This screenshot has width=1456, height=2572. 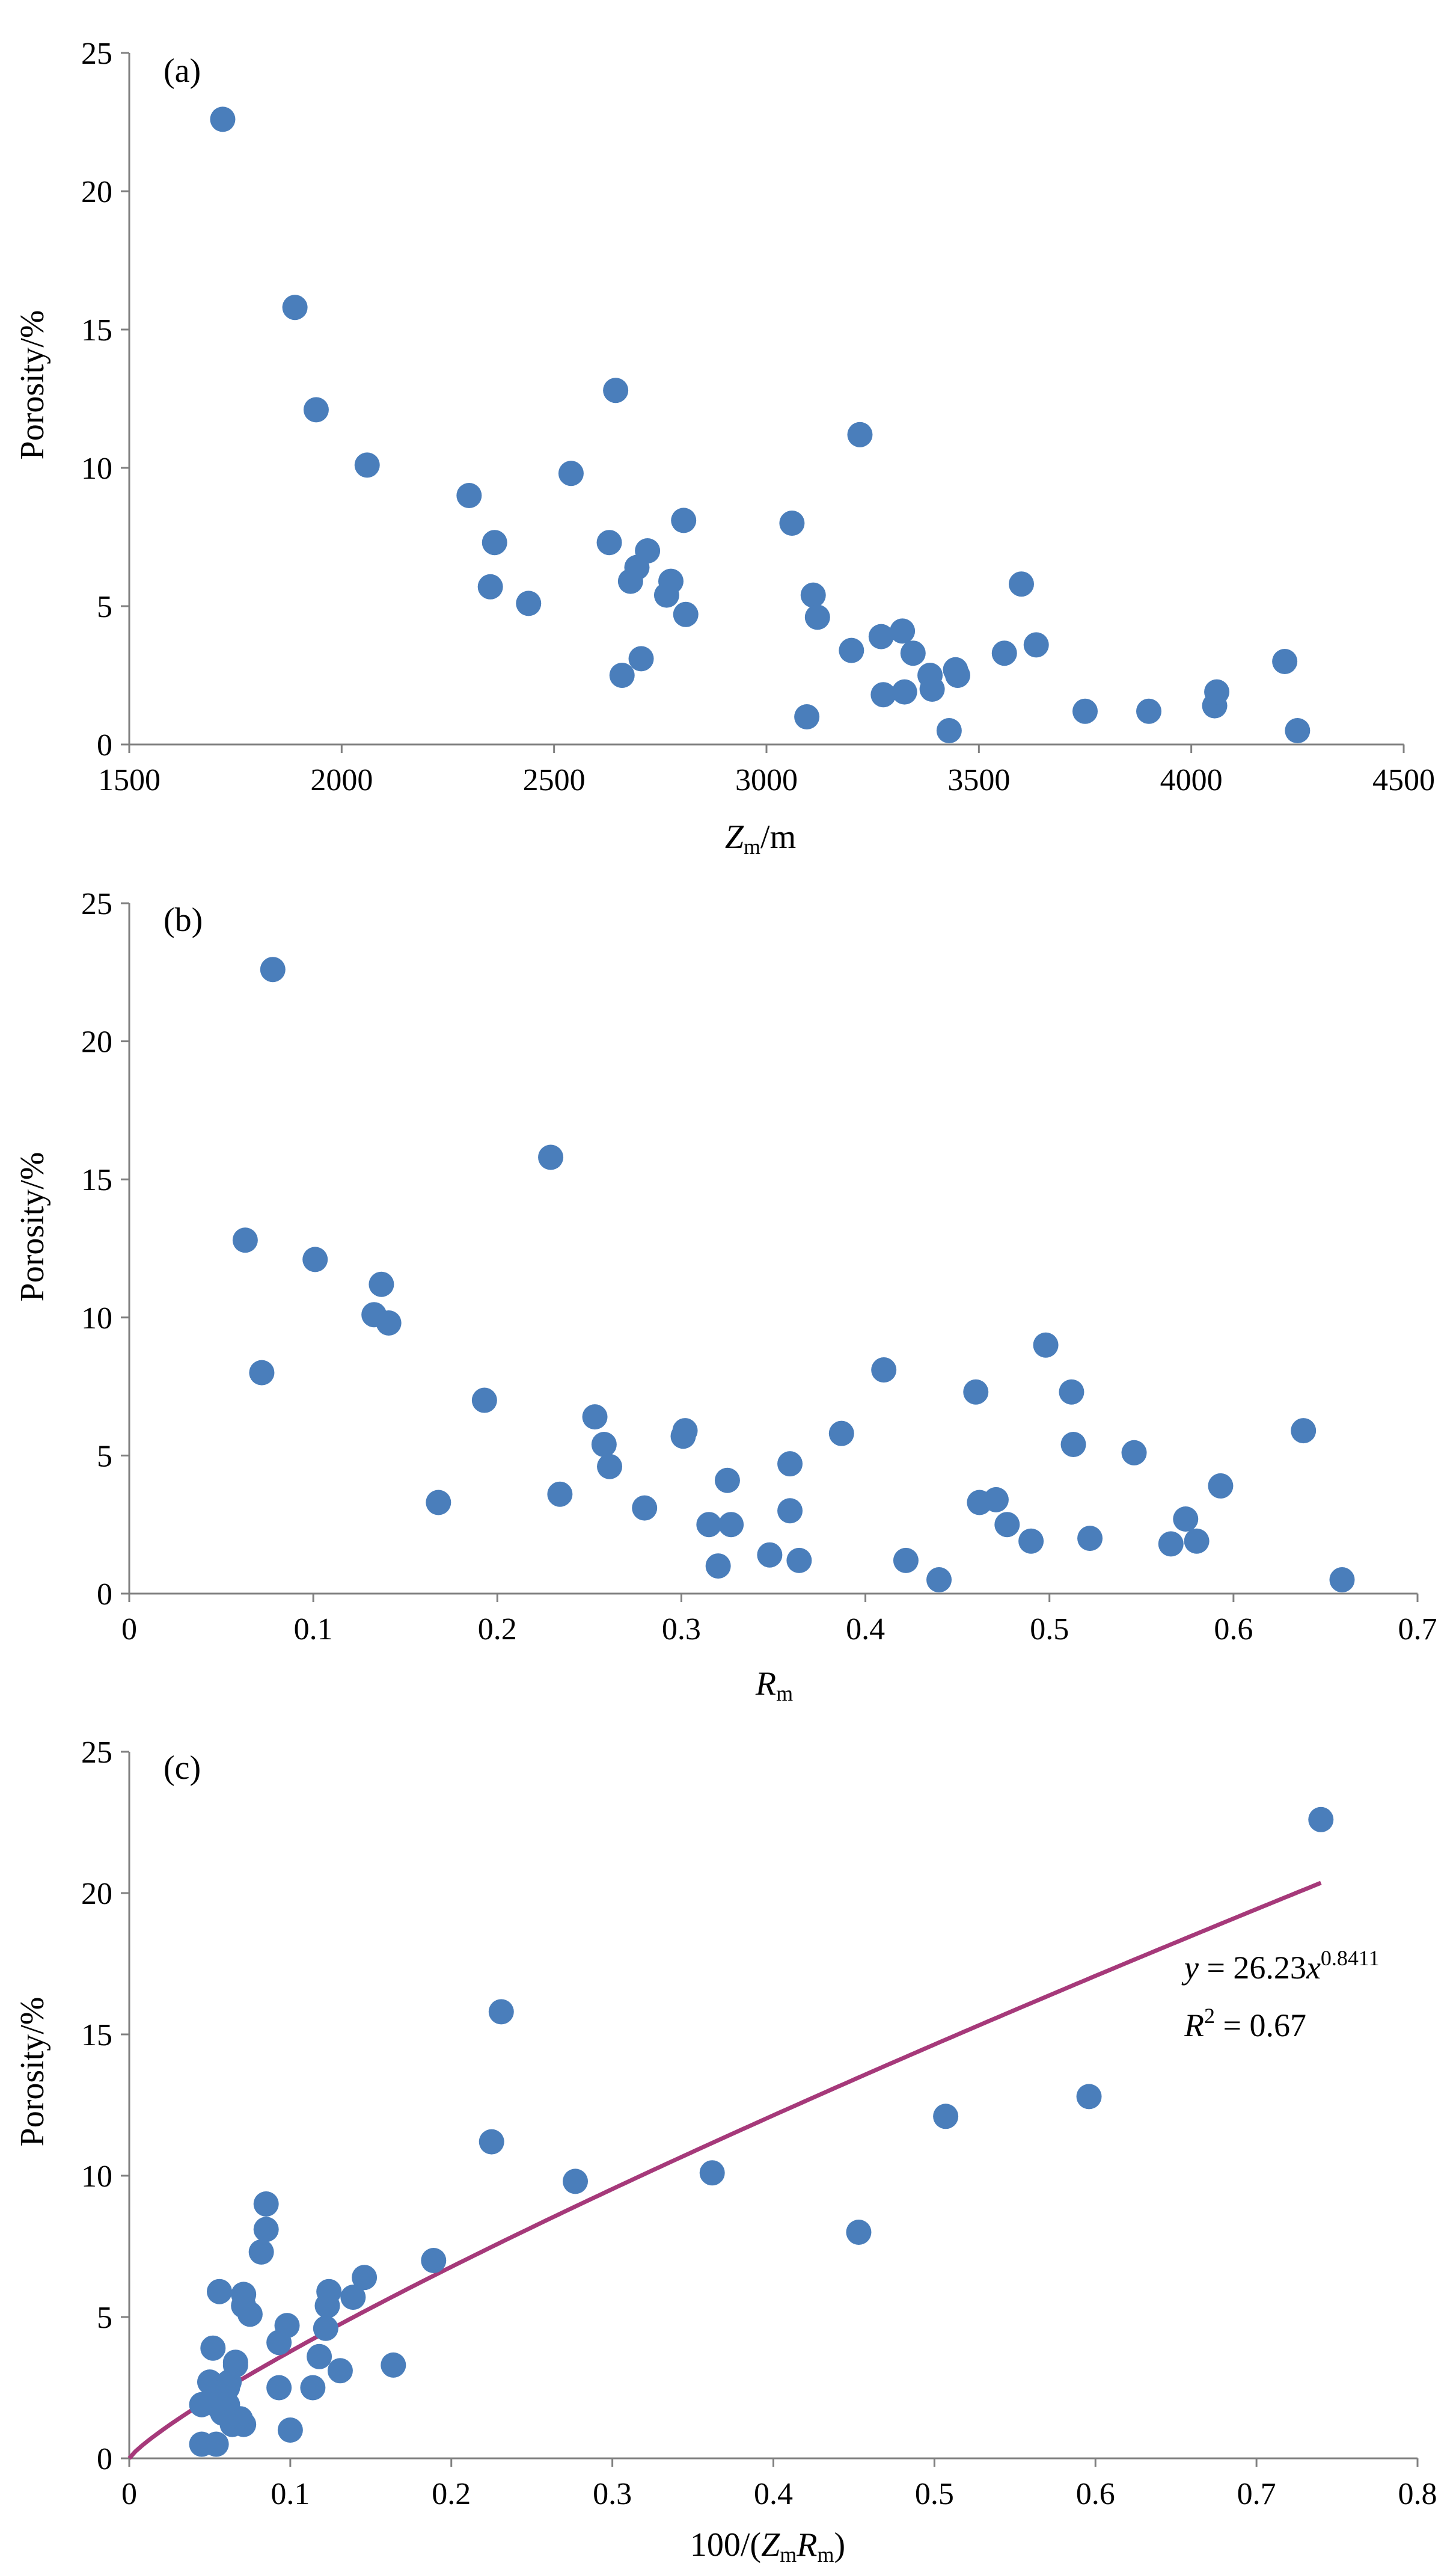 What do you see at coordinates (1280, 1966) in the screenshot?
I see `fit-equation: y = 26.23x0.8411` at bounding box center [1280, 1966].